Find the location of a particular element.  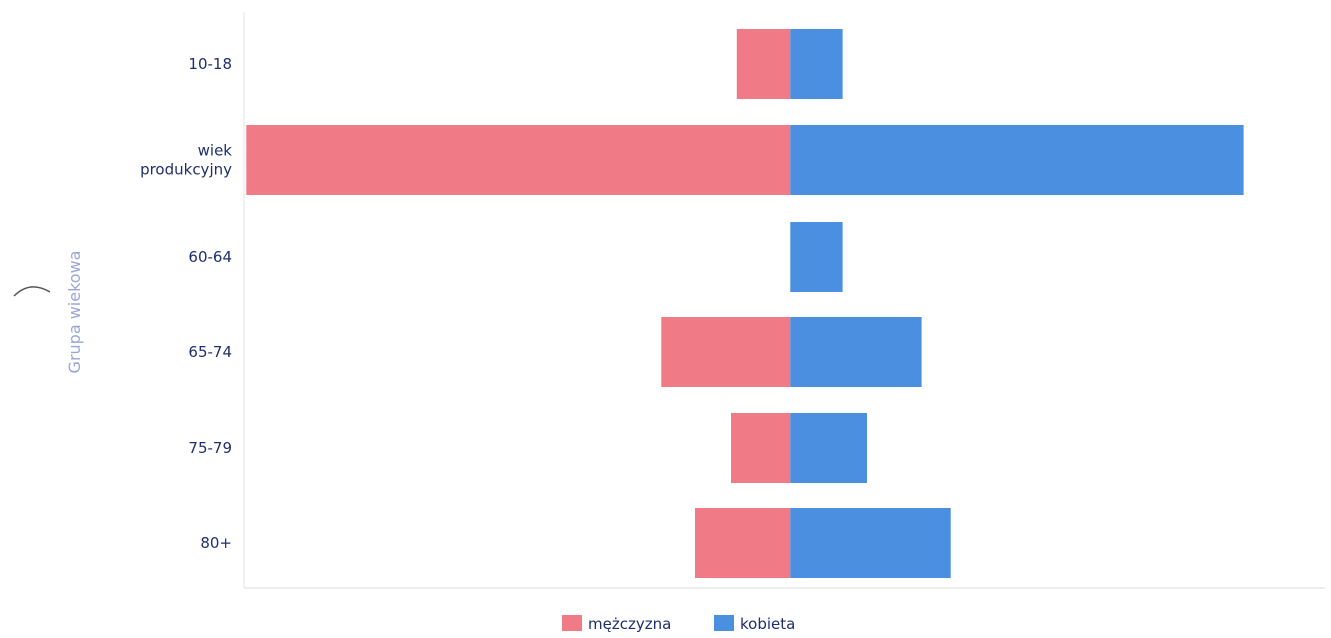

category-label-3: 65-74 is located at coordinates (210, 352).